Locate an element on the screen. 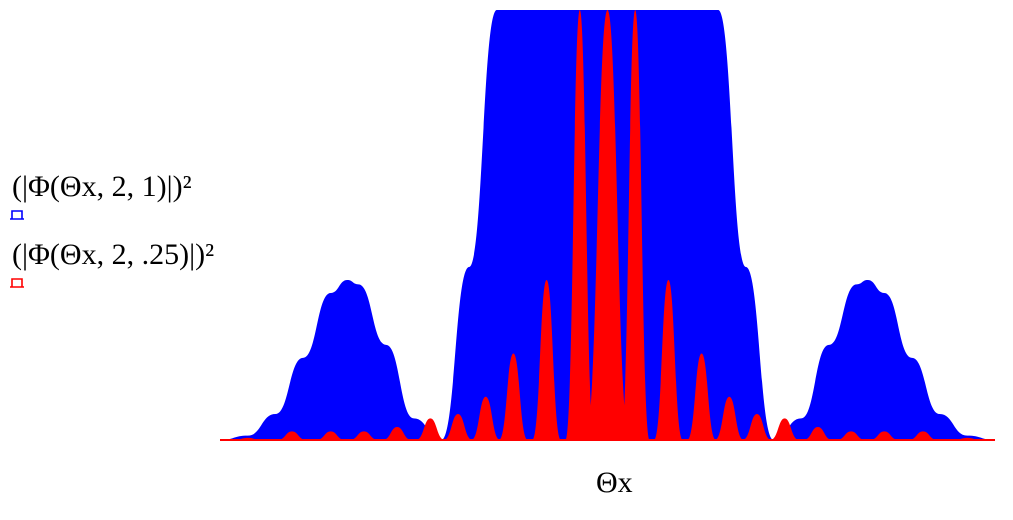  y-axis-label-series-2: (|Φ(Θx, 2, .25)|)² is located at coordinates (113, 254).